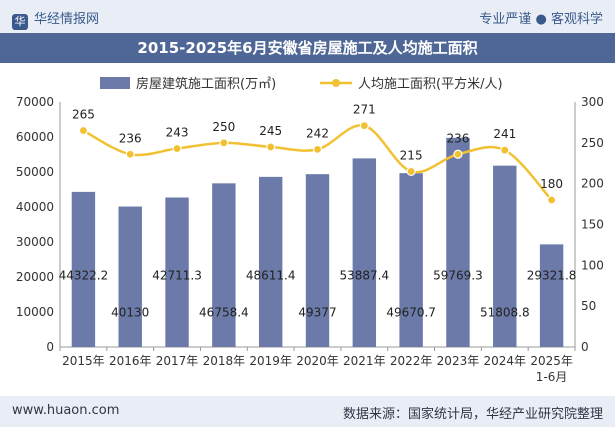 The image size is (615, 427). I want to click on legend-line-label: 人均施工面积(平方米/人), so click(430, 84).